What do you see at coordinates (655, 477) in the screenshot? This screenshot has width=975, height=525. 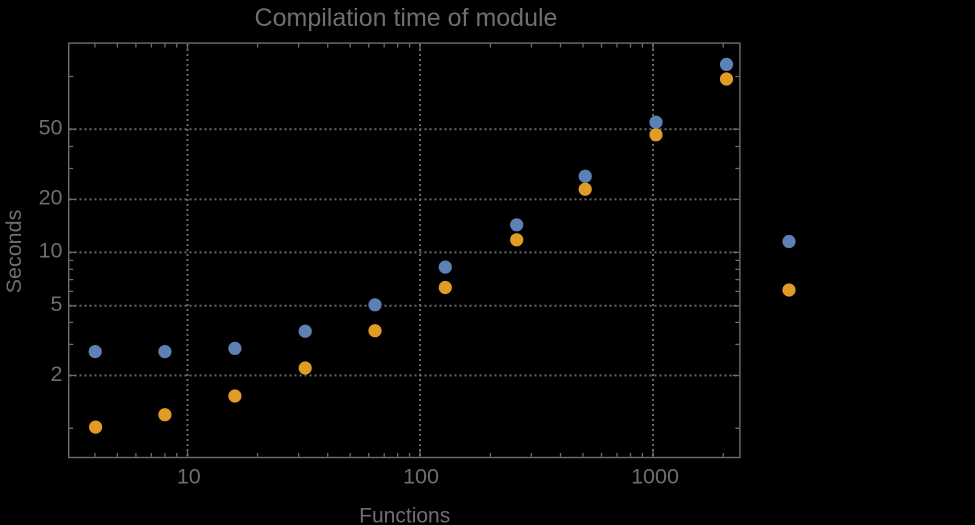 I see `svg-text: 1000` at bounding box center [655, 477].